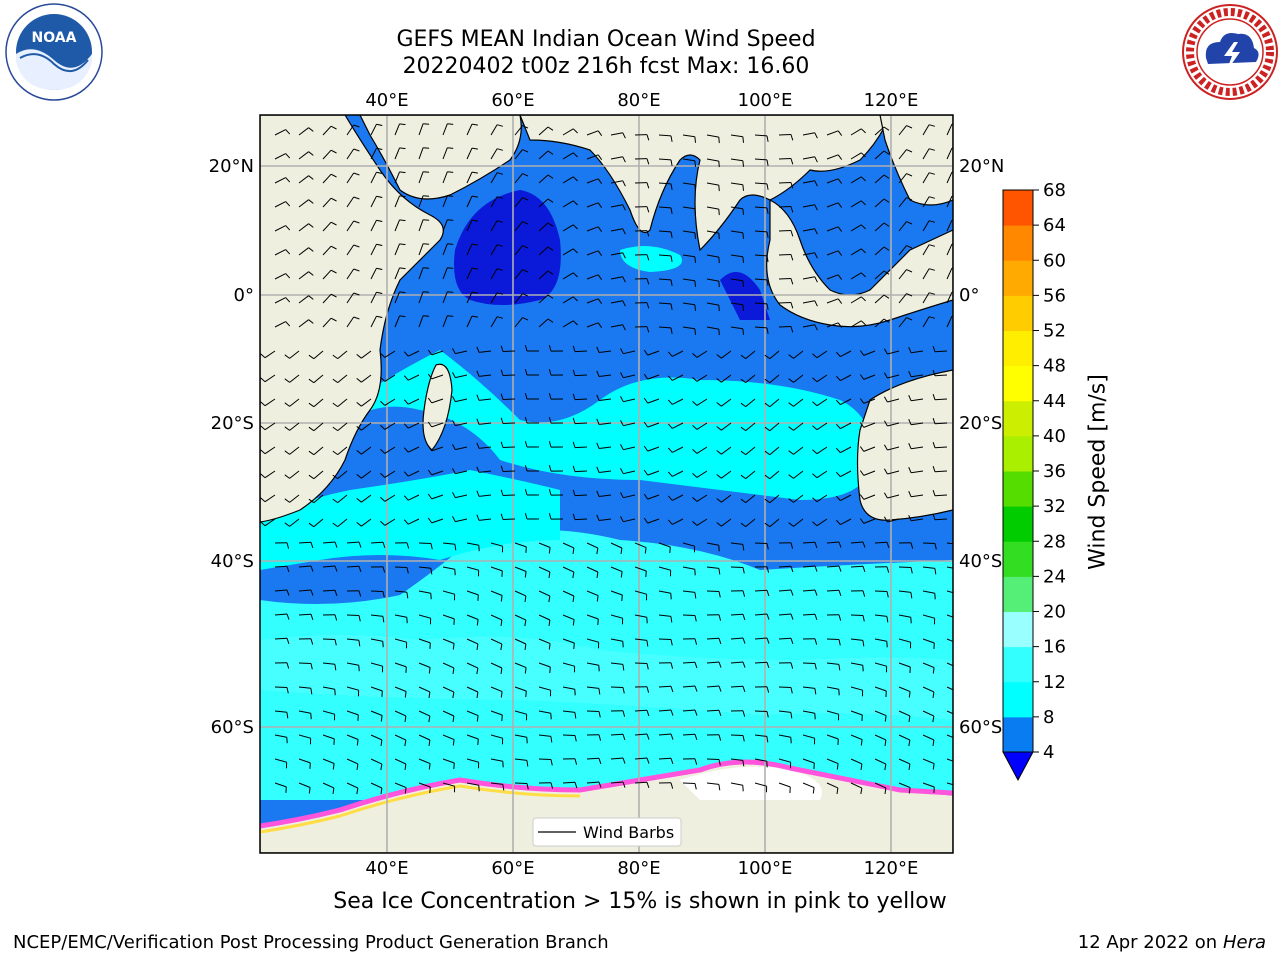  I want to click on colorbar-tick-label: 68, so click(1054, 190).